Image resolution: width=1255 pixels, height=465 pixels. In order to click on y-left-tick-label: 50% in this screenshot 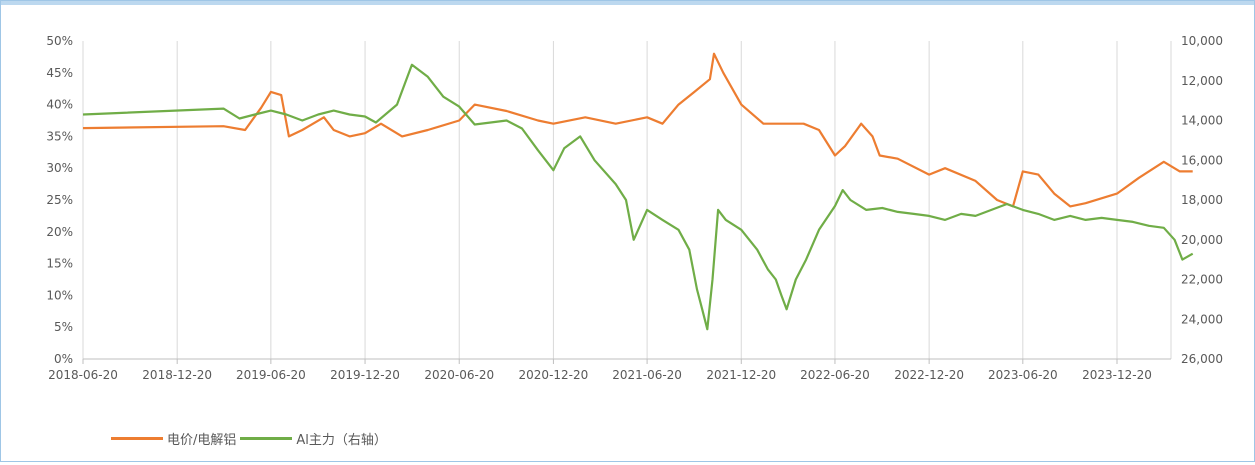, I will do `click(59, 41)`.